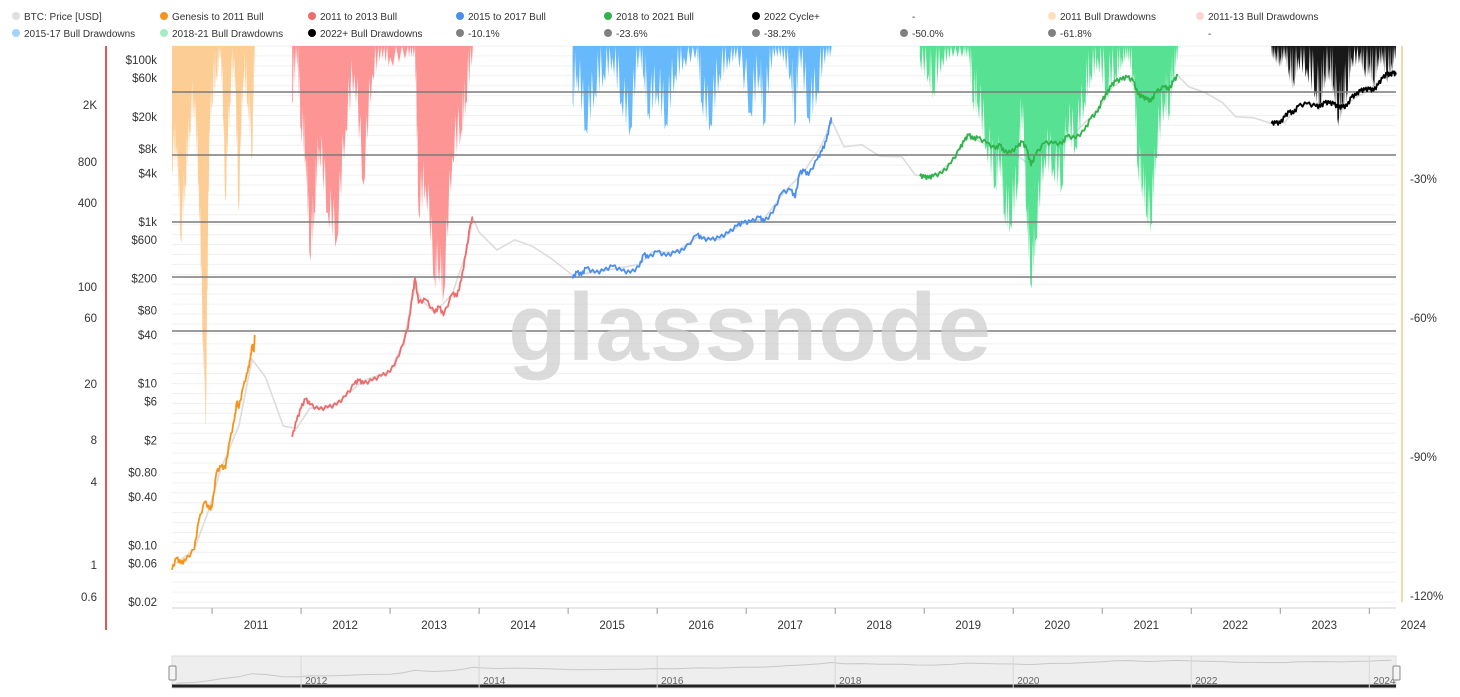 This screenshot has width=1460, height=697. Describe the element at coordinates (150, 403) in the screenshot. I see `price-axis-tick: $6` at that location.